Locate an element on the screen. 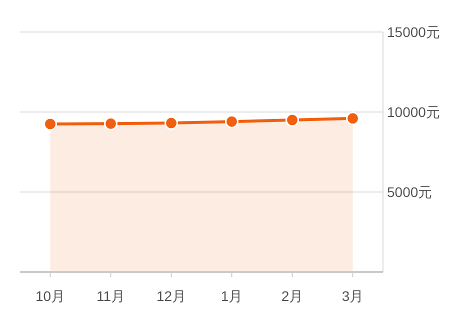 The width and height of the screenshot is (474, 323). y-tick-label: 15000元 is located at coordinates (413, 32).